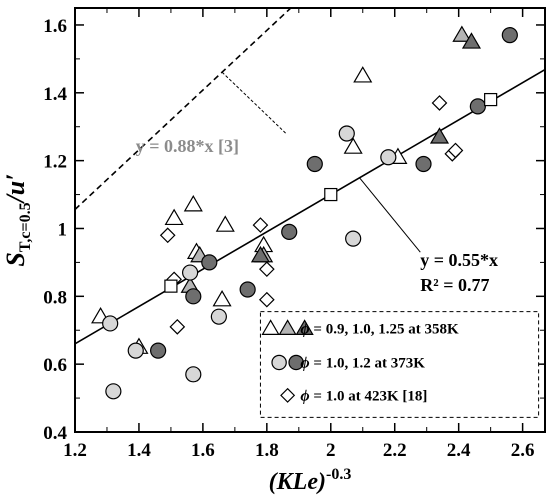 This screenshot has height=500, width=550. Describe the element at coordinates (254, 102) in the screenshot. I see `dashed-fit-label-leader` at that location.